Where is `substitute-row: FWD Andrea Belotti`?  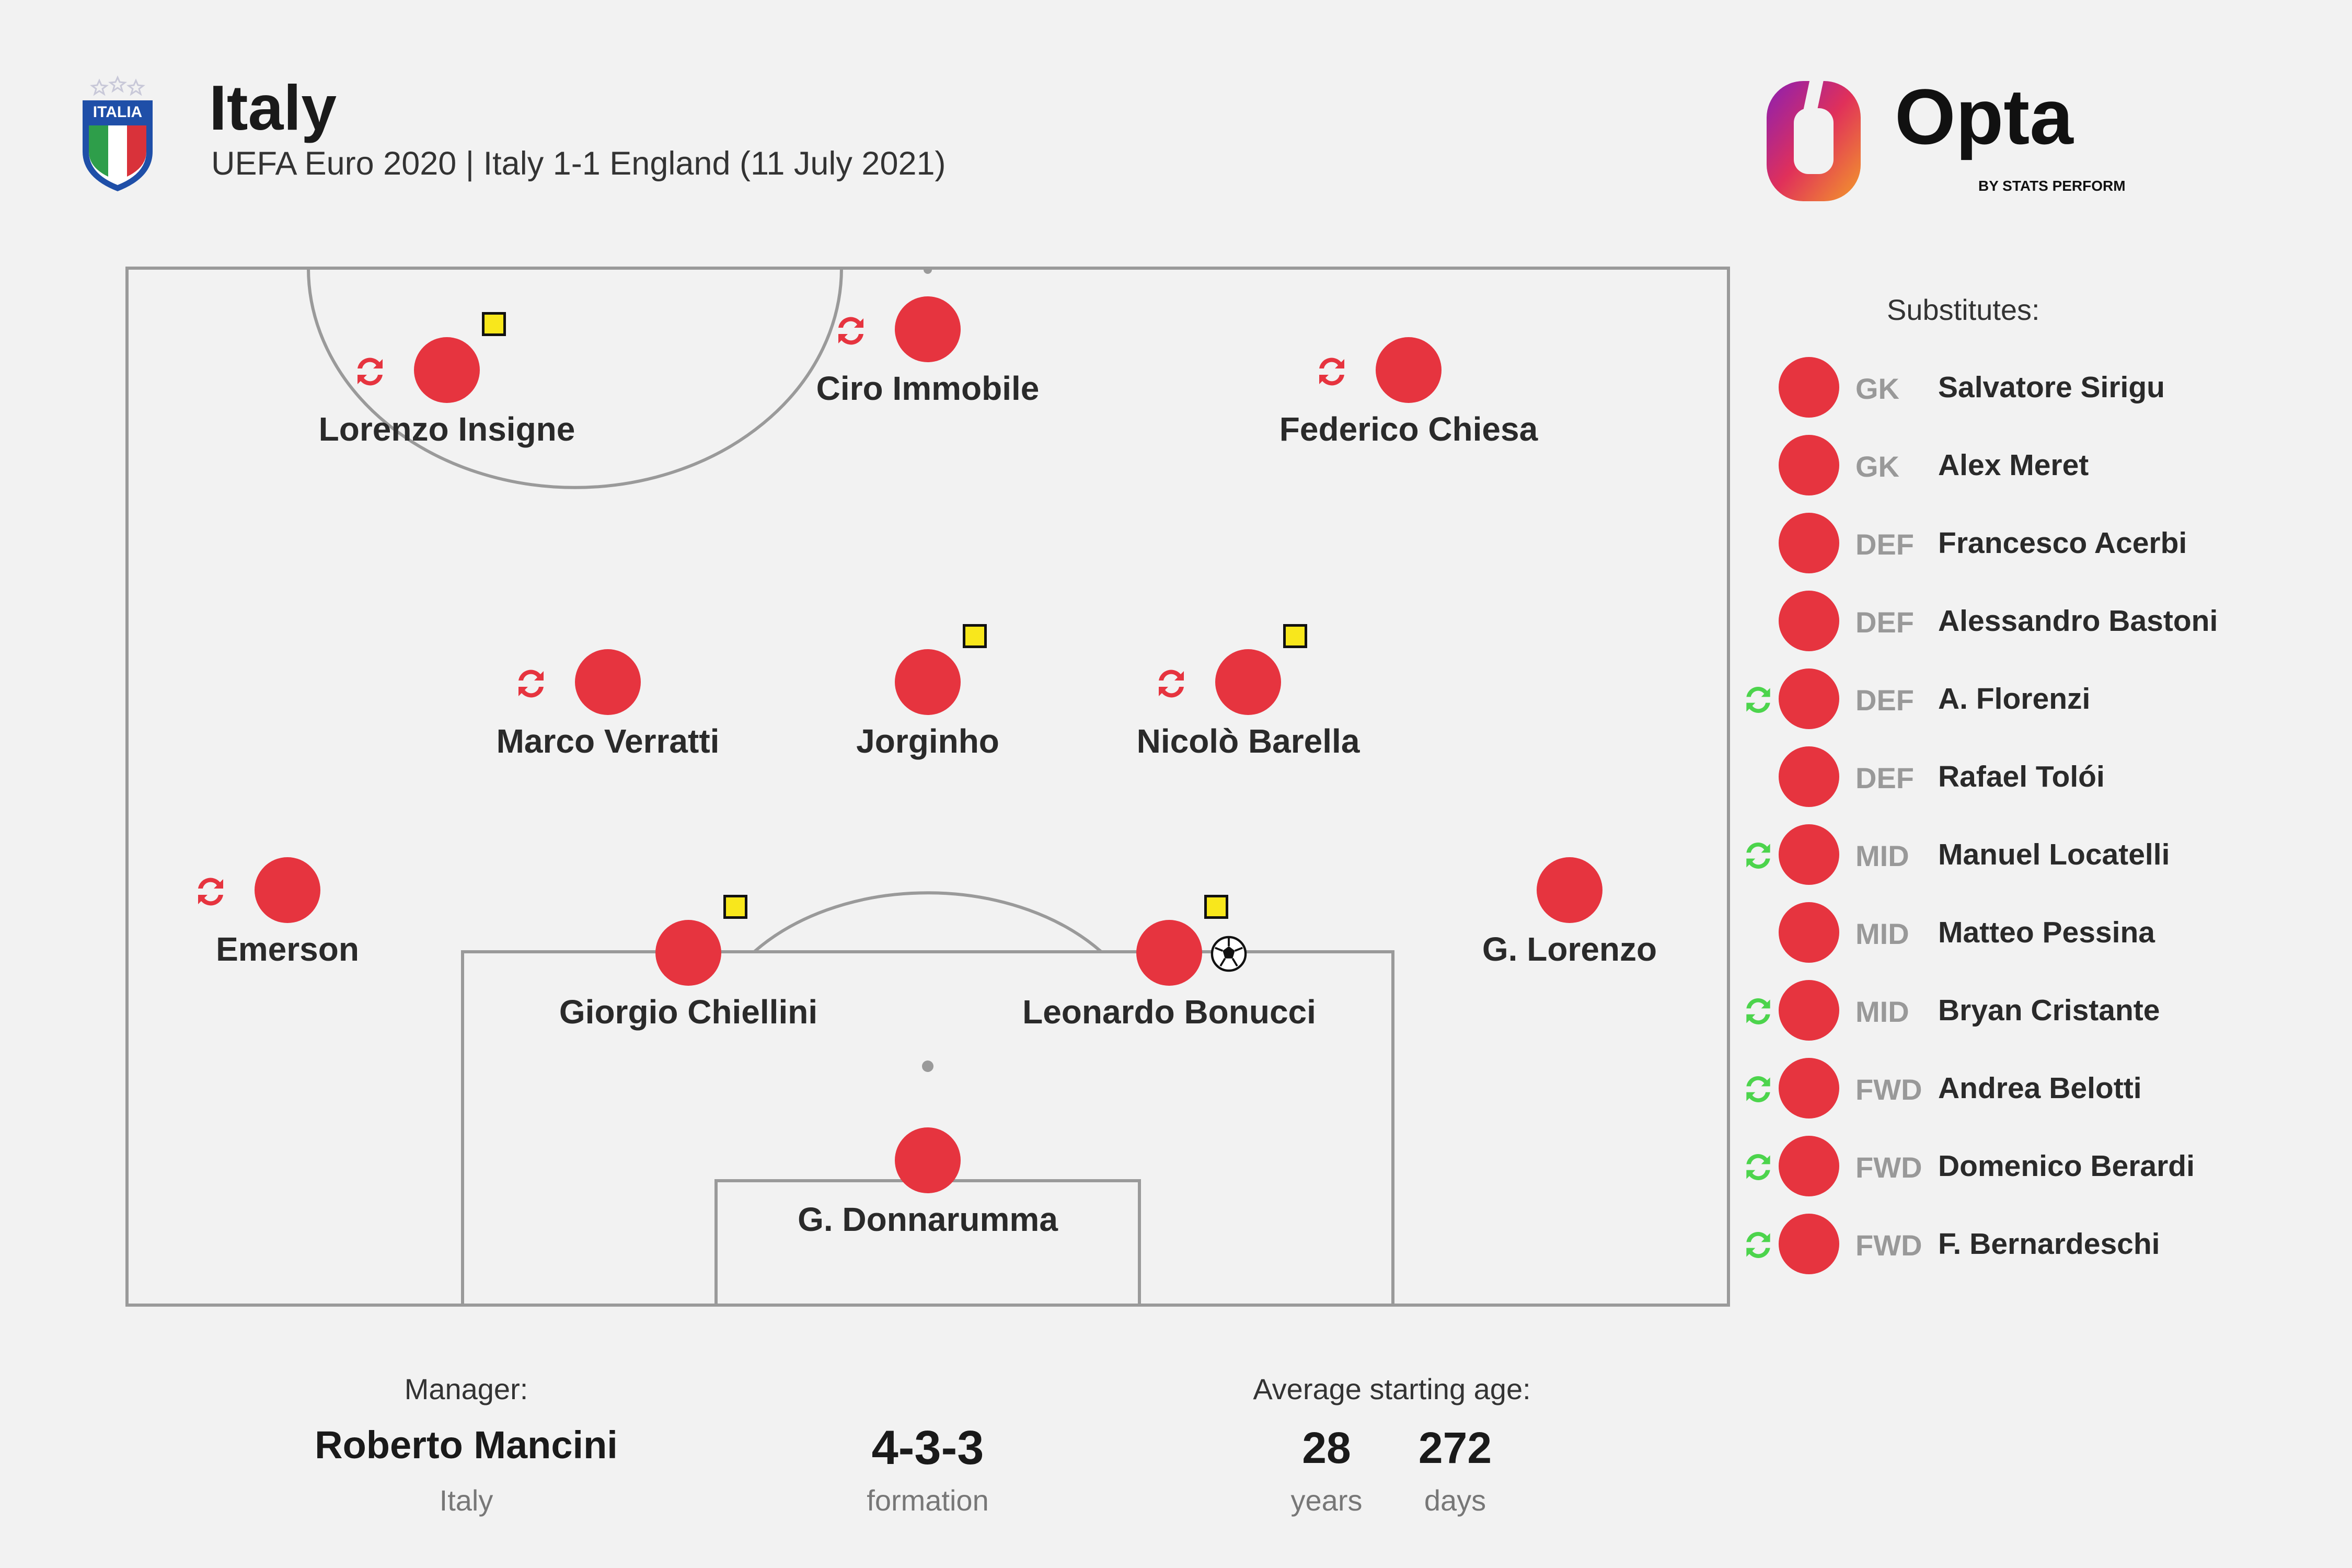 substitute-row: FWD Andrea Belotti is located at coordinates (2028, 1089).